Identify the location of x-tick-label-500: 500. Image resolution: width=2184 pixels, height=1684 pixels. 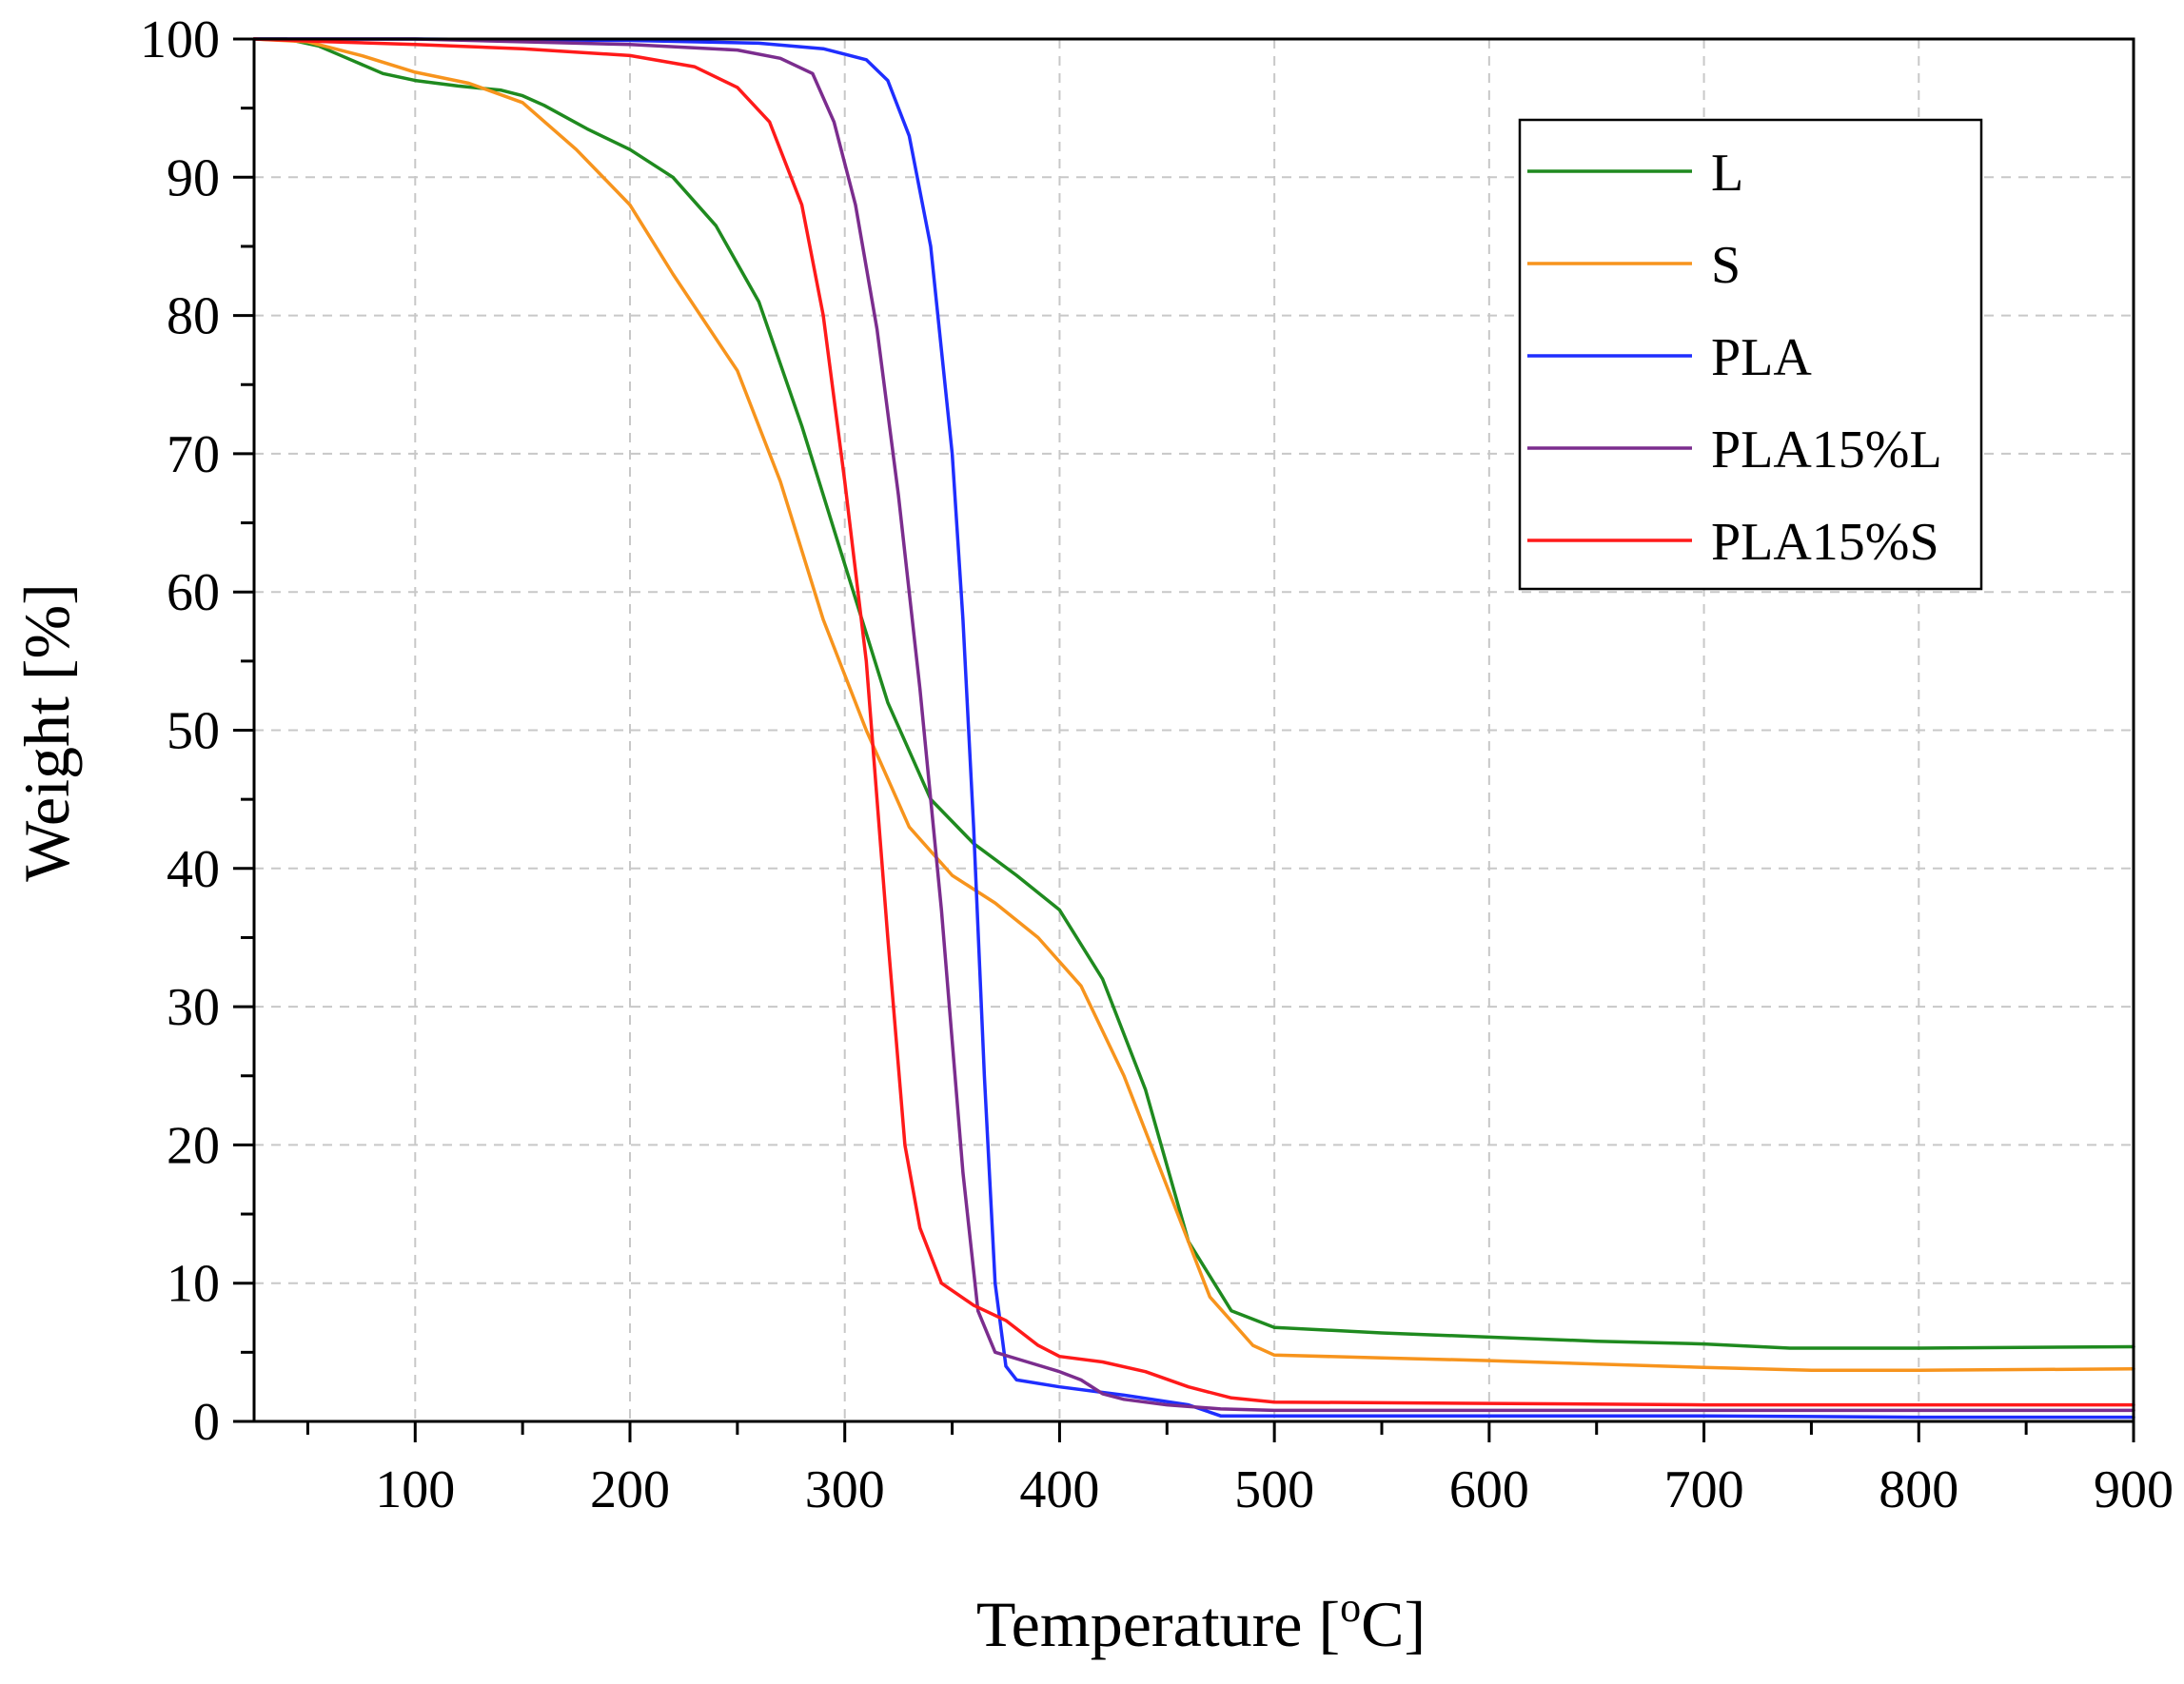
(1274, 1489).